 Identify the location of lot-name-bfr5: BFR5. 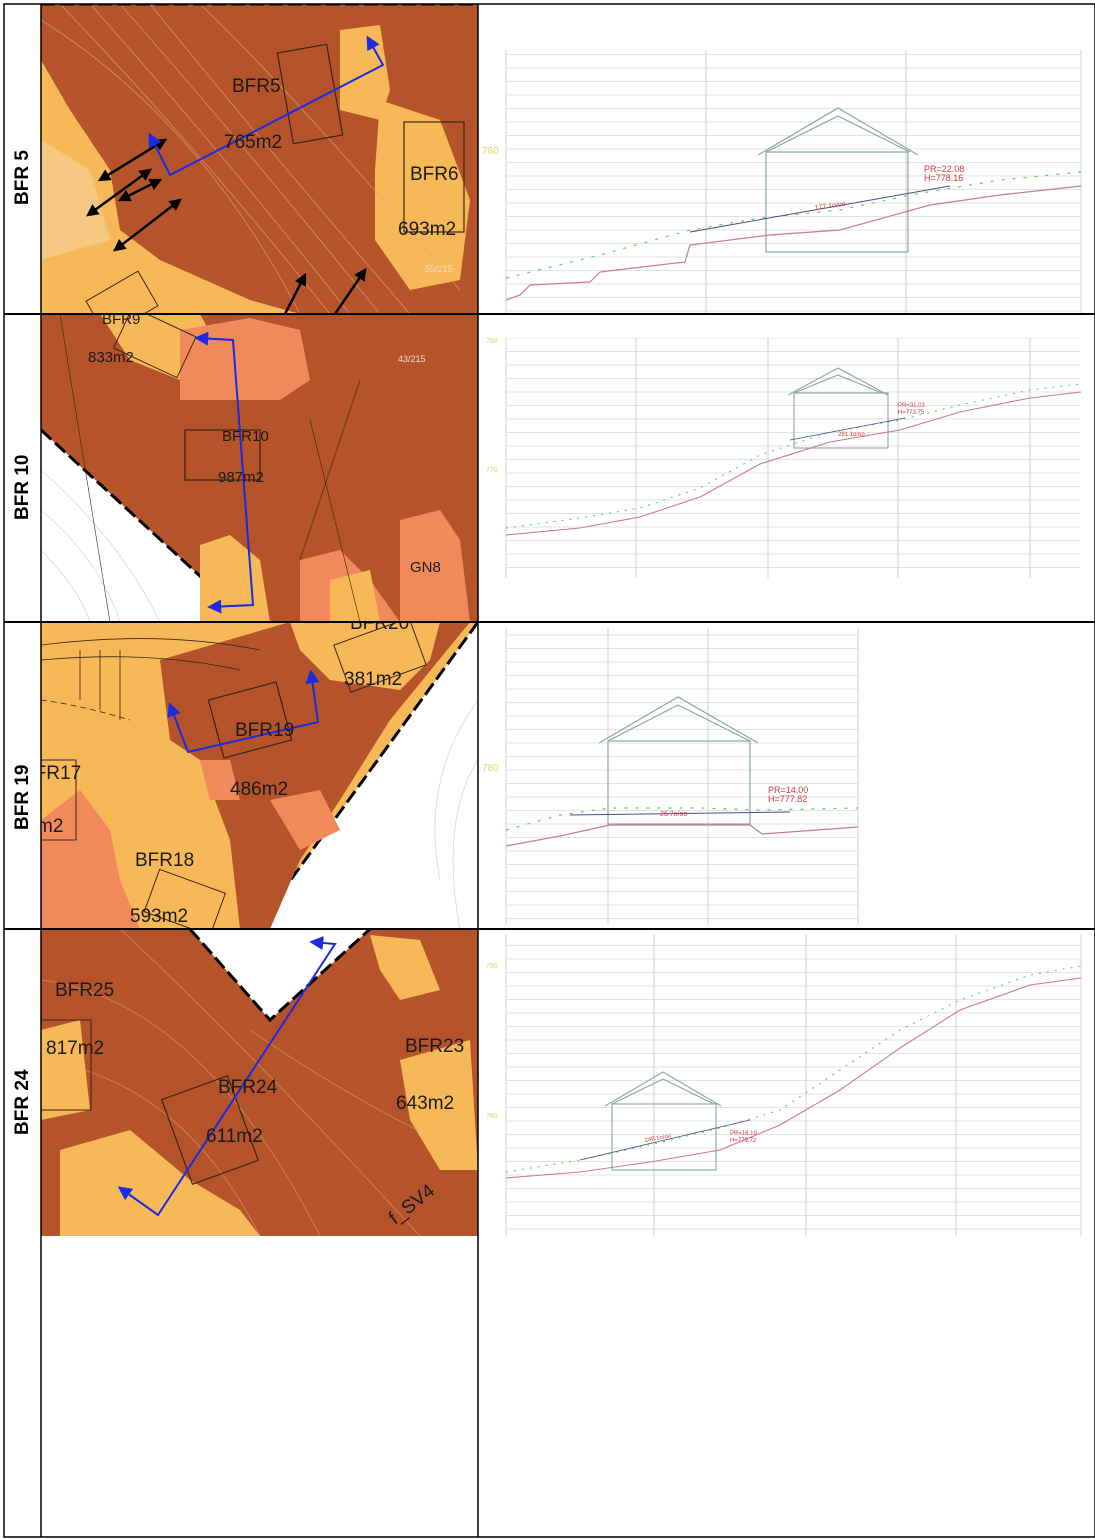
(256, 86).